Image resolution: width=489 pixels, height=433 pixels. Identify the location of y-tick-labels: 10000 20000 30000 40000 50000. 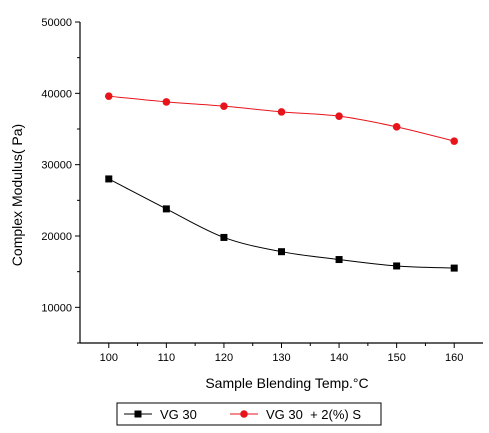
(56, 165).